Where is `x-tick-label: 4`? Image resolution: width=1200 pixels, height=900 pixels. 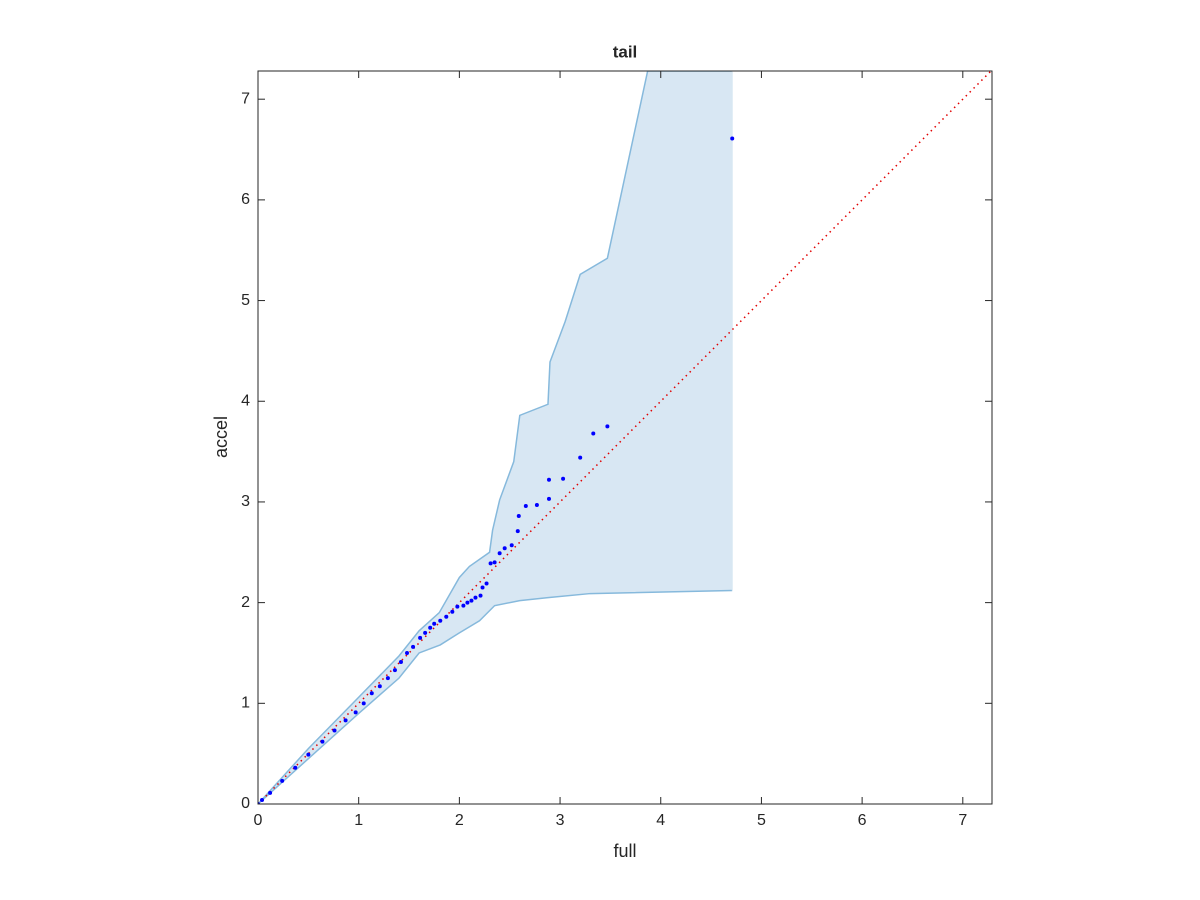 x-tick-label: 4 is located at coordinates (660, 820).